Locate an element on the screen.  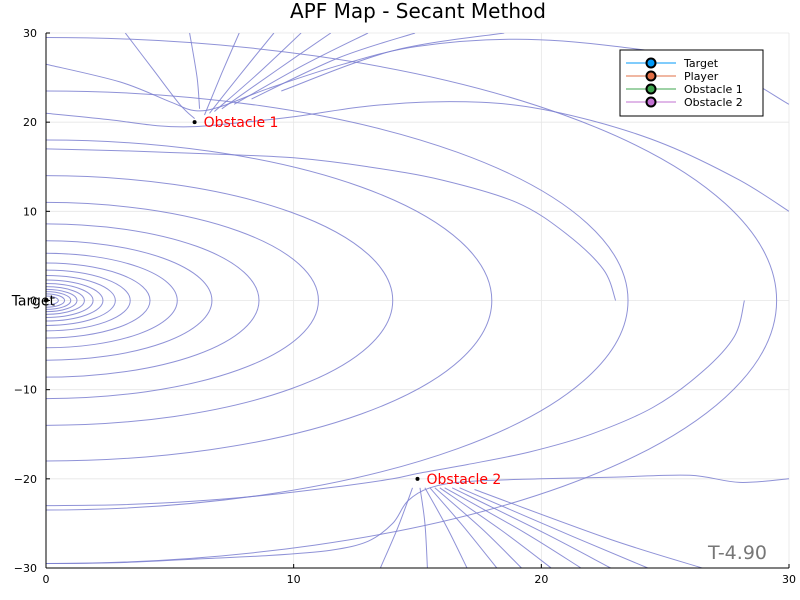
x-tick-label: 0 is located at coordinates (46, 579).